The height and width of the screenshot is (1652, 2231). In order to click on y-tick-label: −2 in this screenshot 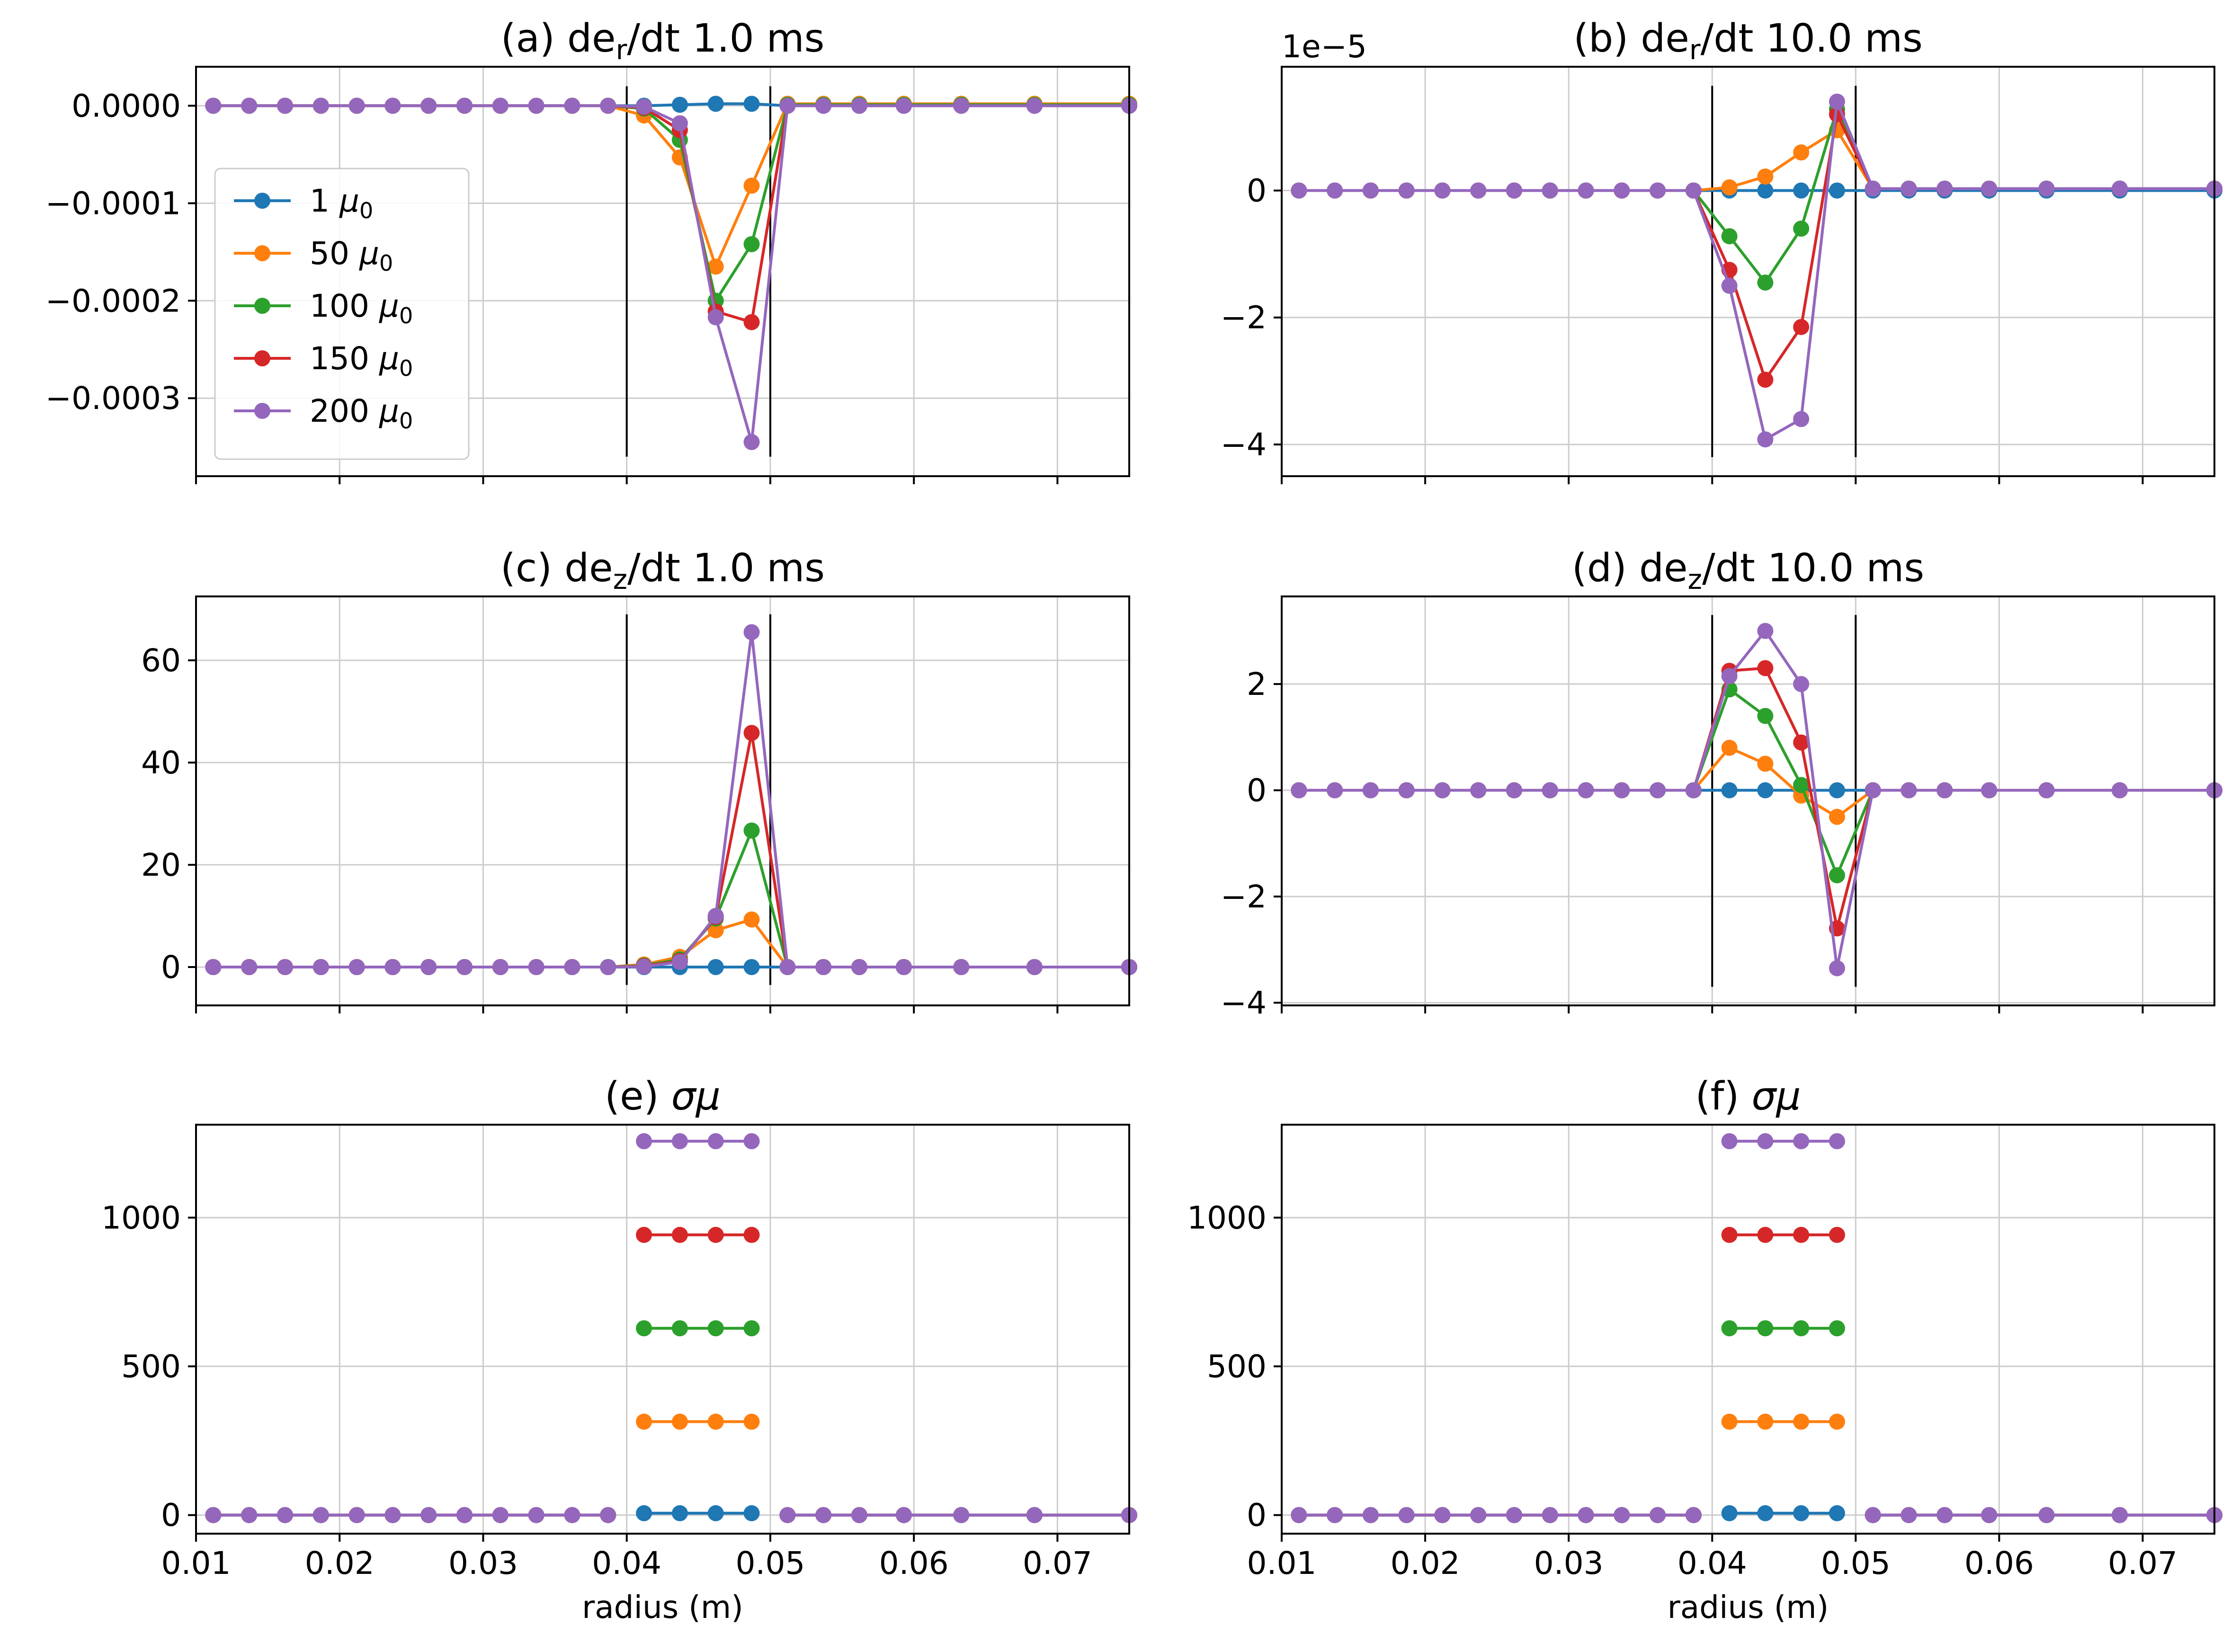, I will do `click(1244, 897)`.